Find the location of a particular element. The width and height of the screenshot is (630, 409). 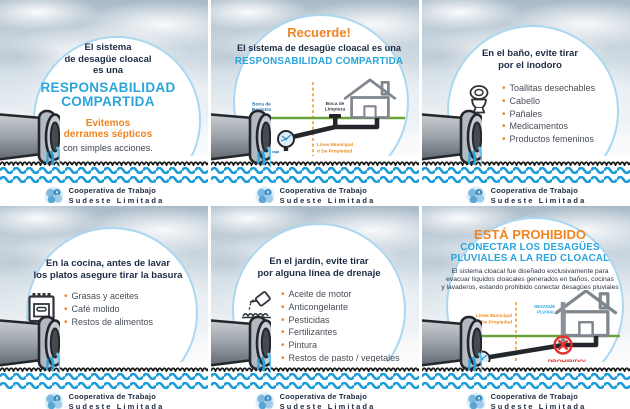

list-item: Aceite de motor is located at coordinates (340, 294).